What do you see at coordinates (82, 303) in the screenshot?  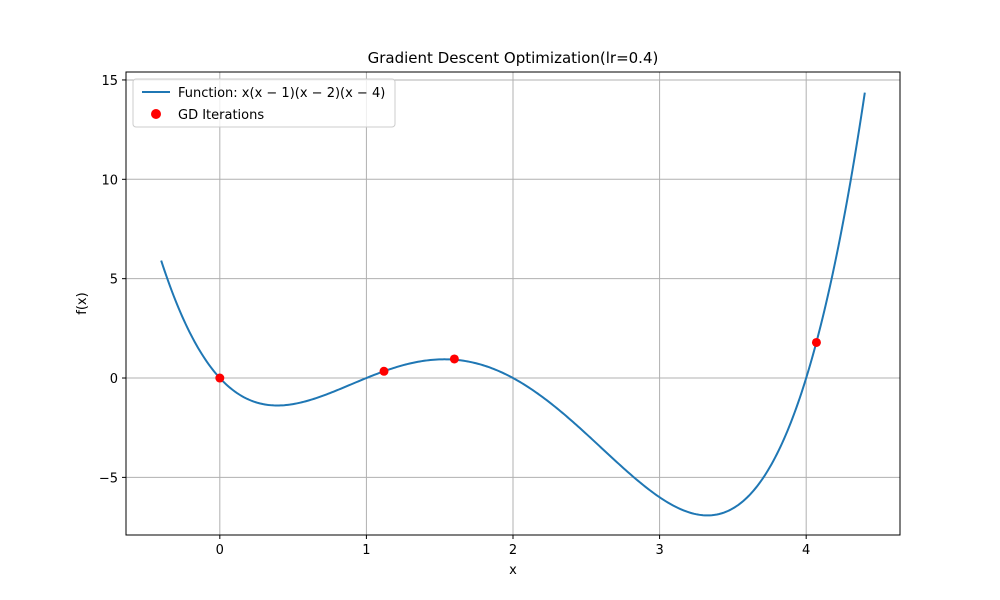 I see `y-axis-label: f(x)` at bounding box center [82, 303].